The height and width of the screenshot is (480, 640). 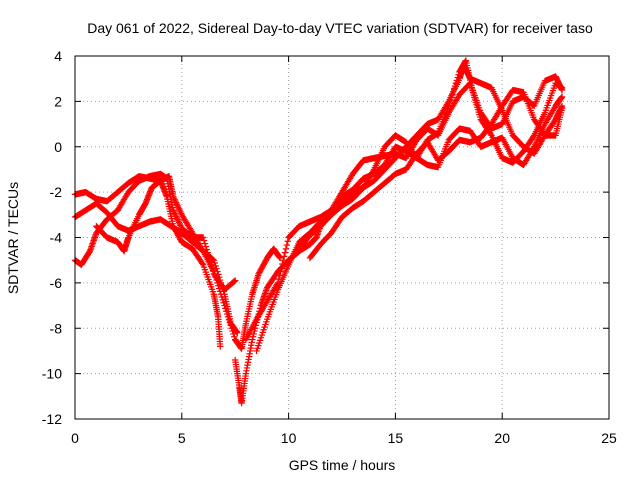 What do you see at coordinates (56, 238) in the screenshot?
I see `y-tick-label: -4` at bounding box center [56, 238].